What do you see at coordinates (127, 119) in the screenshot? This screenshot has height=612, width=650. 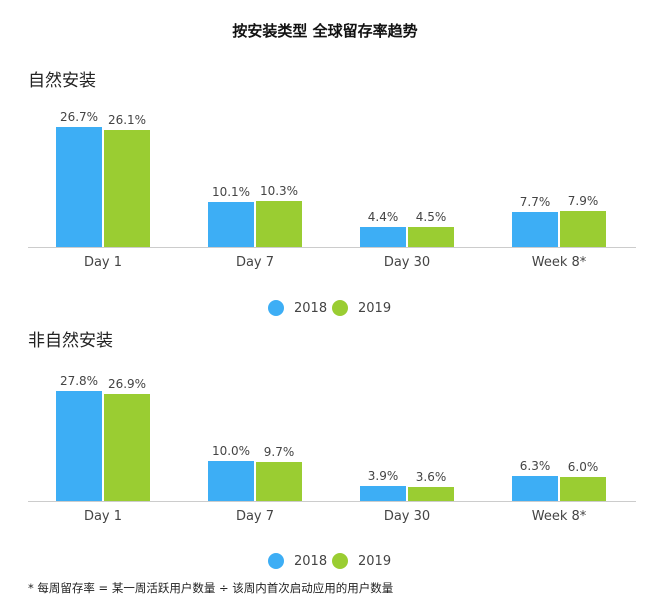 I see `value-label: 26.1%` at bounding box center [127, 119].